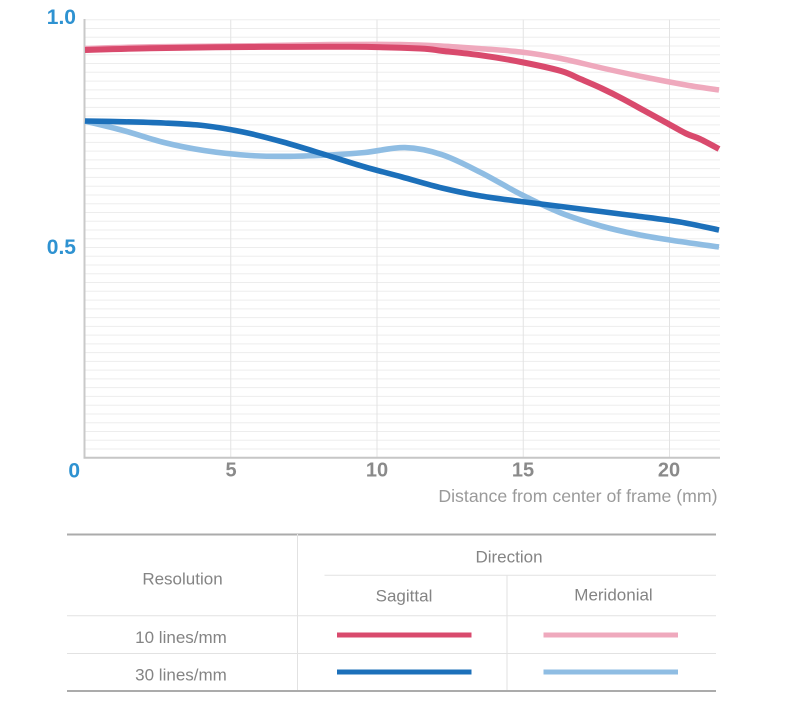  Describe the element at coordinates (181, 675) in the screenshot. I see `svg-text: 30 lines/mm` at that location.